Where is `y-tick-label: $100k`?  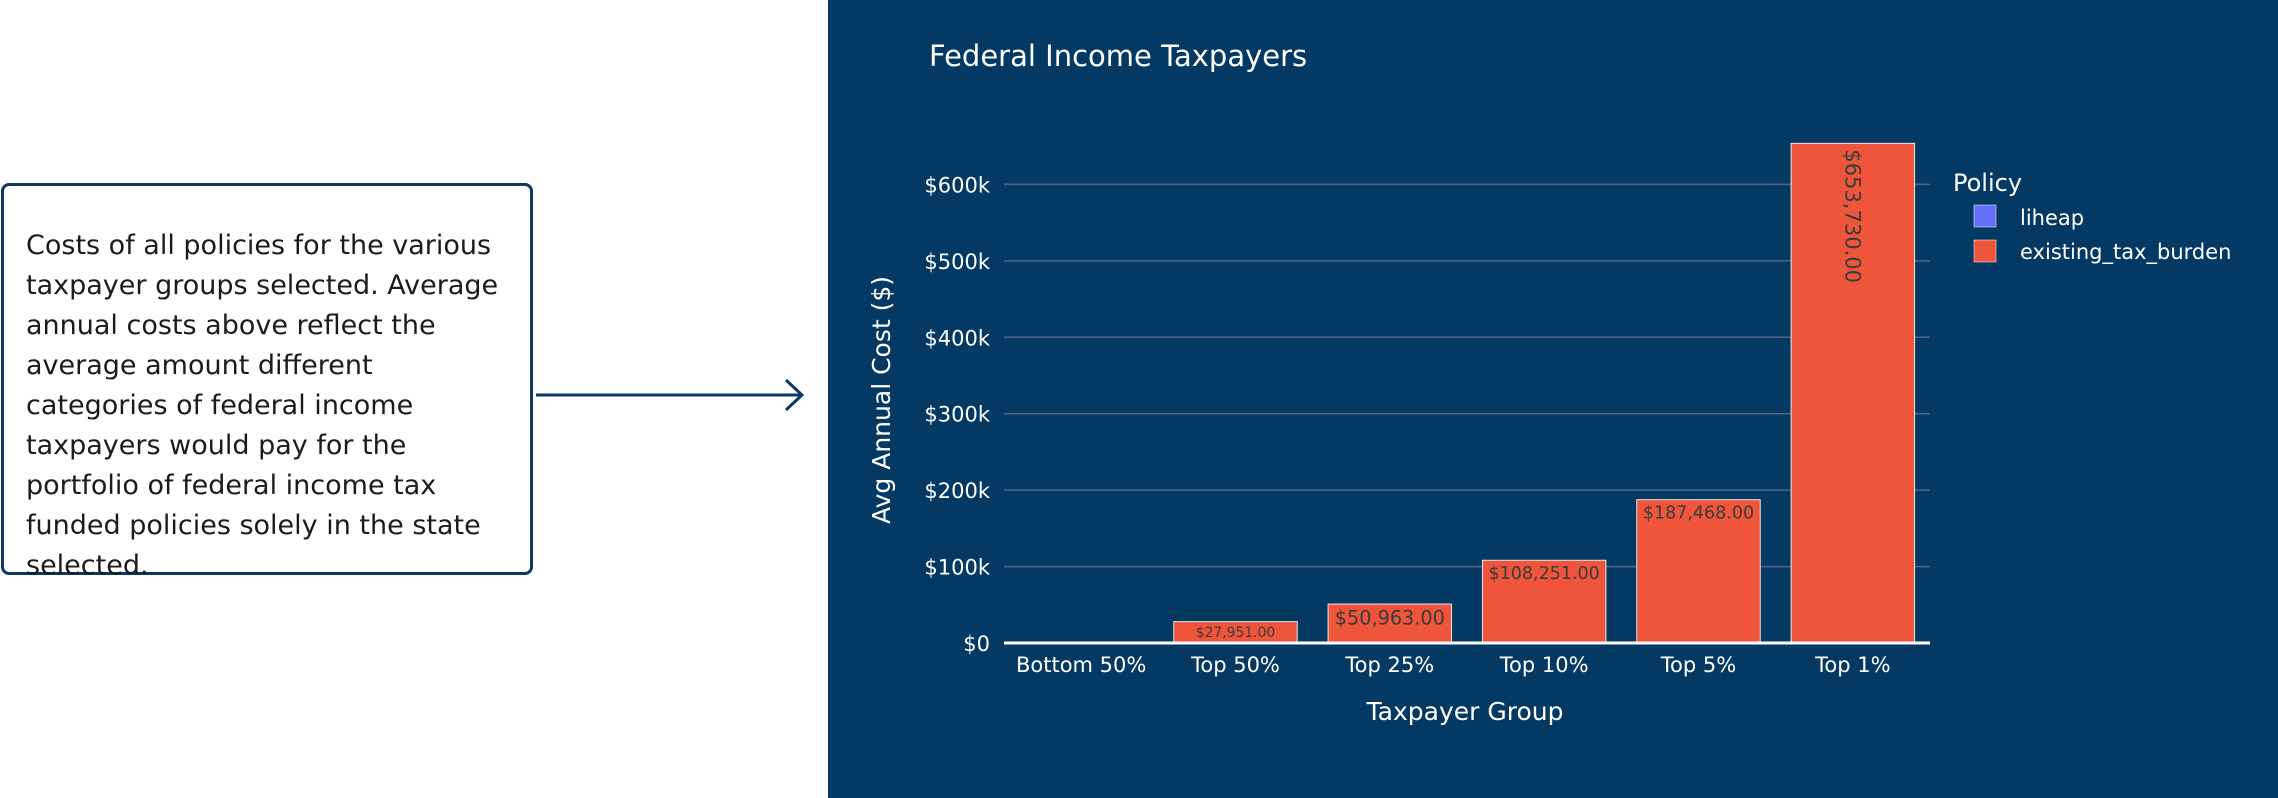
y-tick-label: $100k is located at coordinates (957, 568).